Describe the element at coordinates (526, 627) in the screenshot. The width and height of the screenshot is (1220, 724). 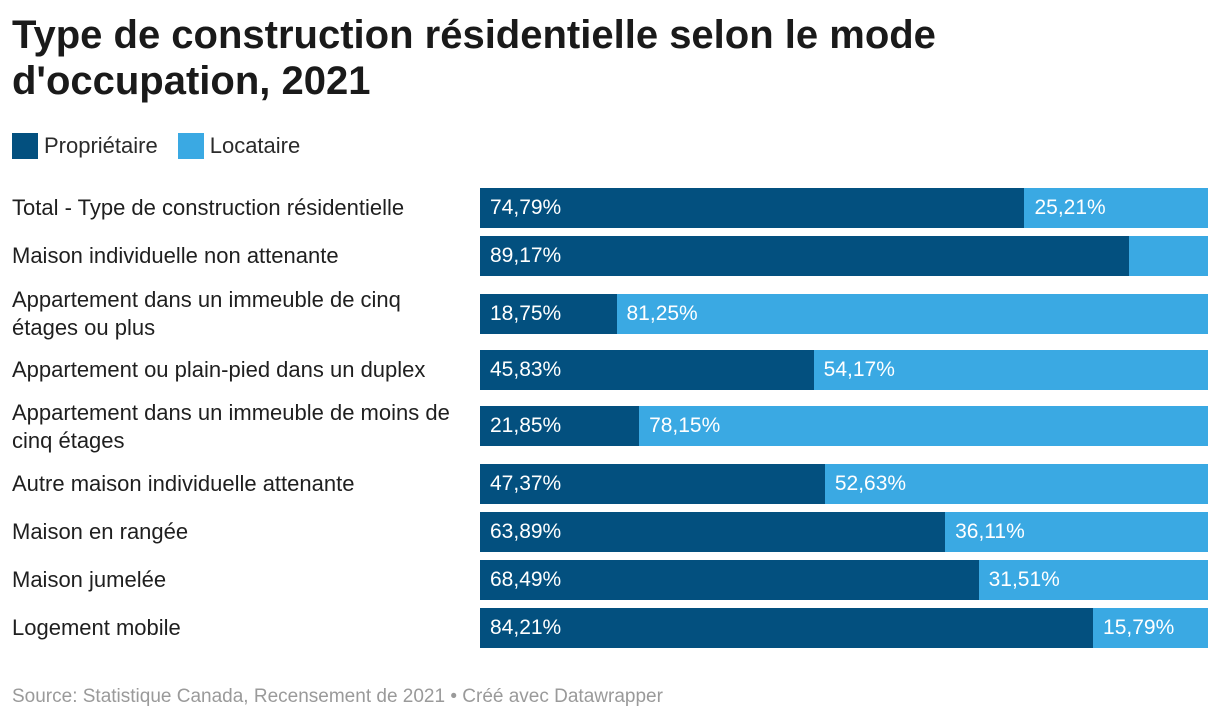
I see `data-label-owner: 84,21%` at that location.